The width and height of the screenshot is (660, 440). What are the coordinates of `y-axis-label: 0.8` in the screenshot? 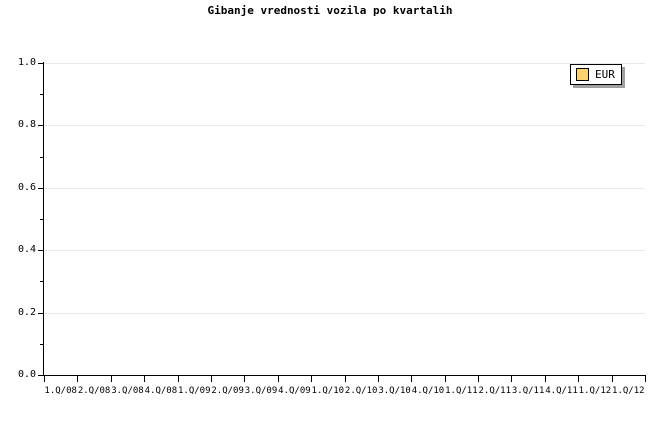 It's located at (26, 125).